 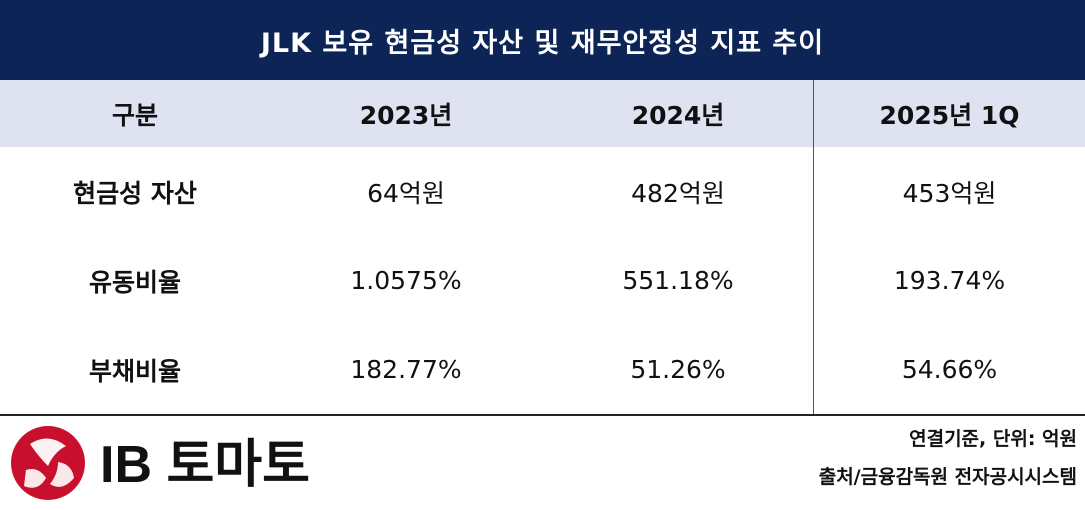 I want to click on cell-value: 482억원, so click(x=678, y=193).